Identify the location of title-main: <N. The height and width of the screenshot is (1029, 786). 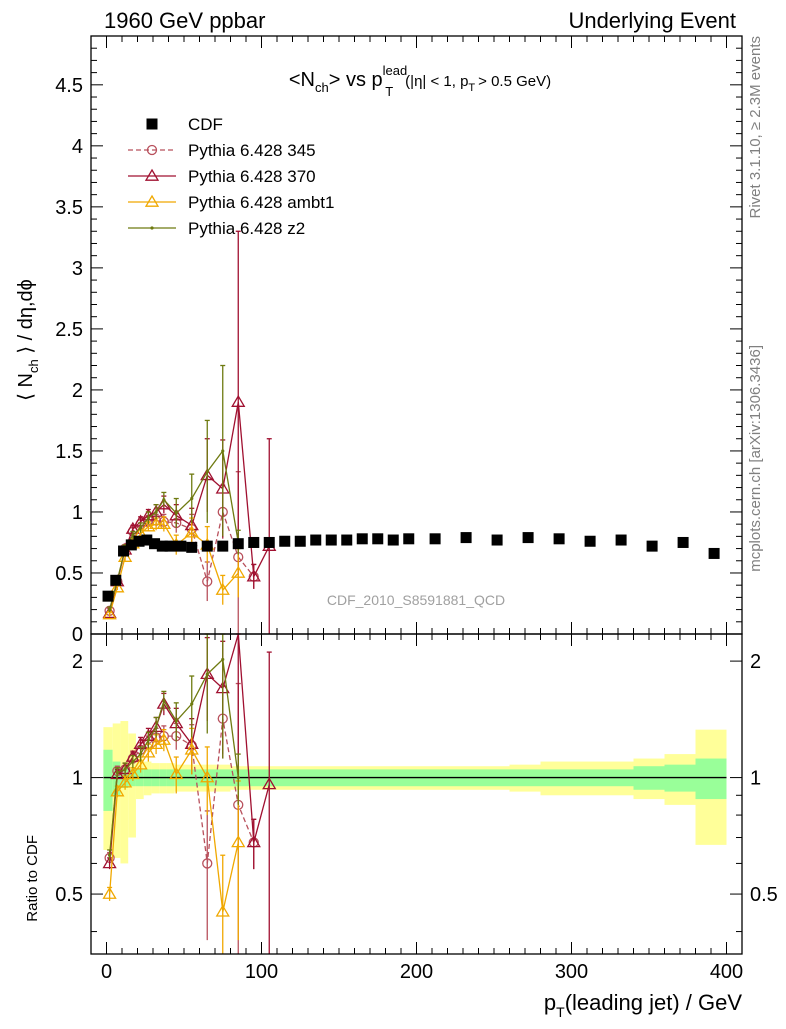
(302, 80).